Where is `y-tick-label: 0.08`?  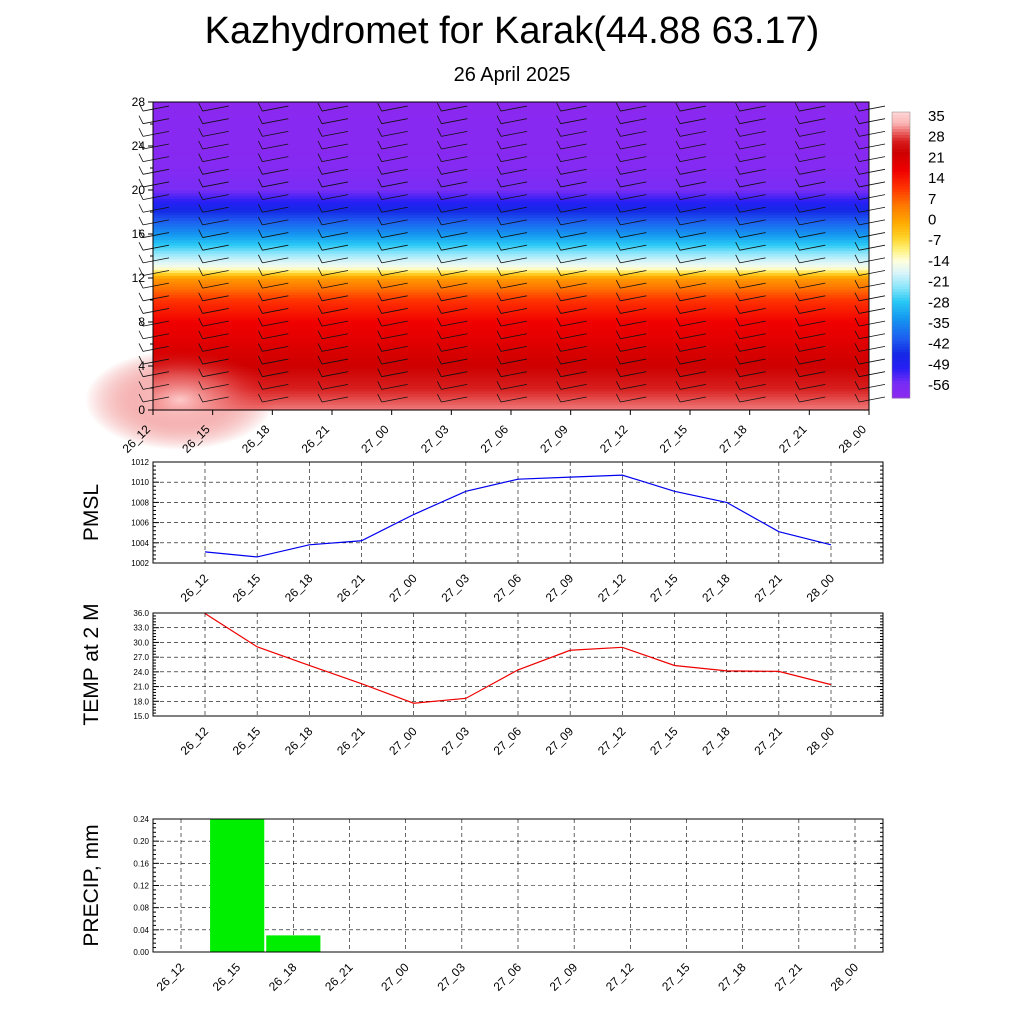
y-tick-label: 0.08 is located at coordinates (141, 908).